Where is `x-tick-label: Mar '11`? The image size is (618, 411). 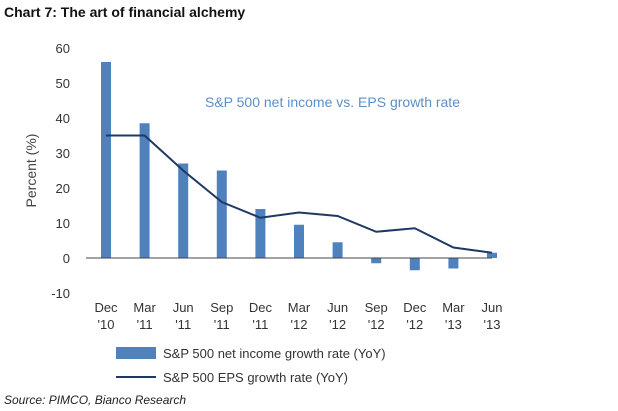
x-tick-label: Mar '11 is located at coordinates (144, 316).